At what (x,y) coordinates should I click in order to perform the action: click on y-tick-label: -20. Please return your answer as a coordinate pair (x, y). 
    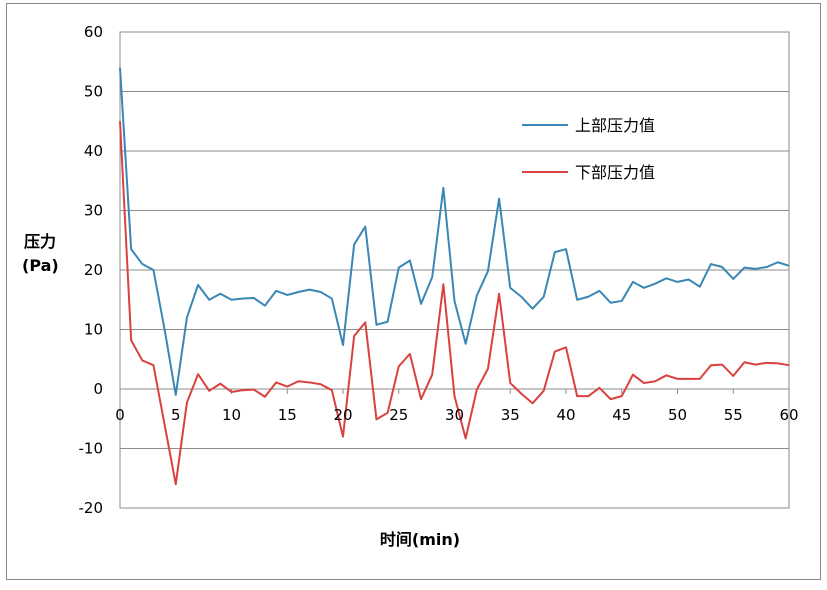
    Looking at the image, I should click on (91, 508).